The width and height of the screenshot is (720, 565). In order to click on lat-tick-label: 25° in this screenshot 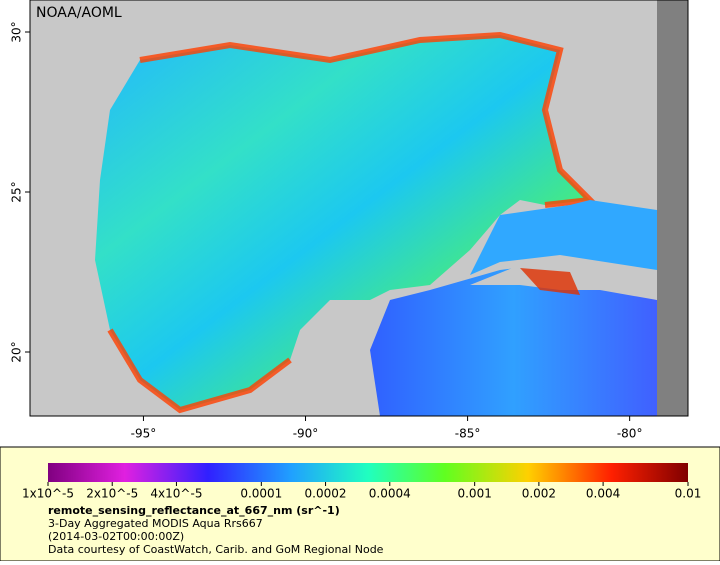, I will do `click(17, 191)`.